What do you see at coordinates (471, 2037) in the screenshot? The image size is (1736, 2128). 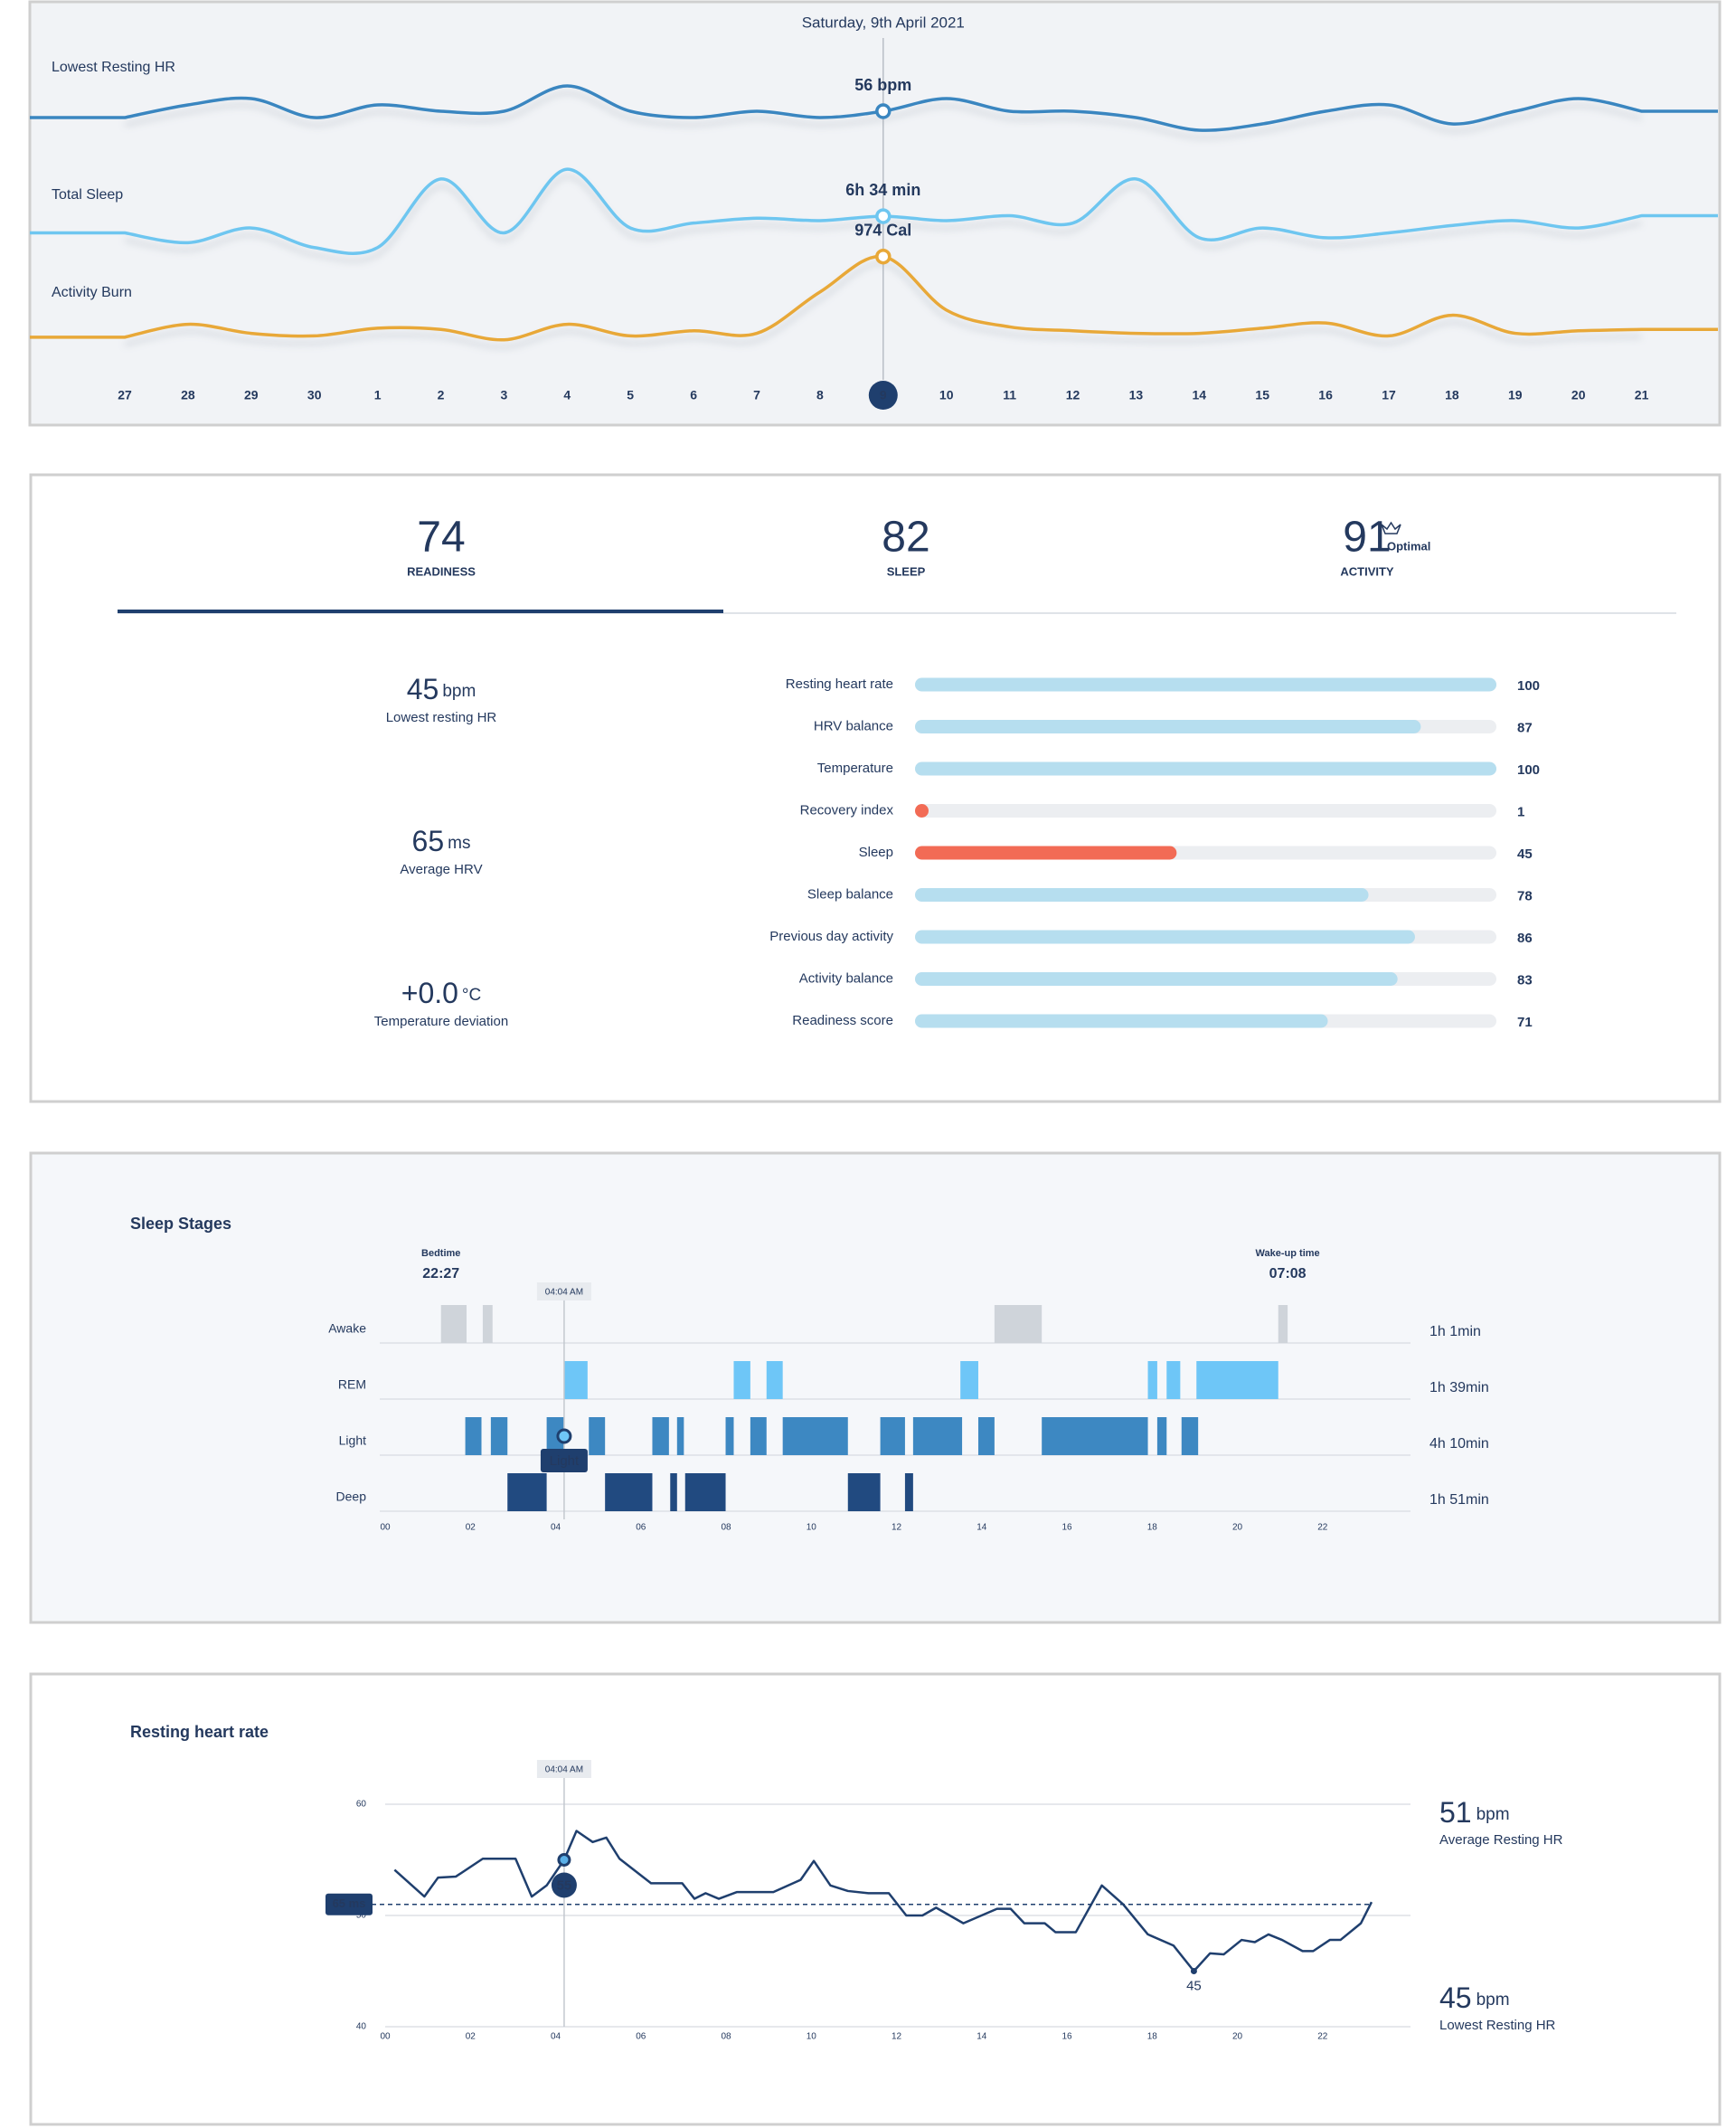 I see `x-tick-label: 02` at bounding box center [471, 2037].